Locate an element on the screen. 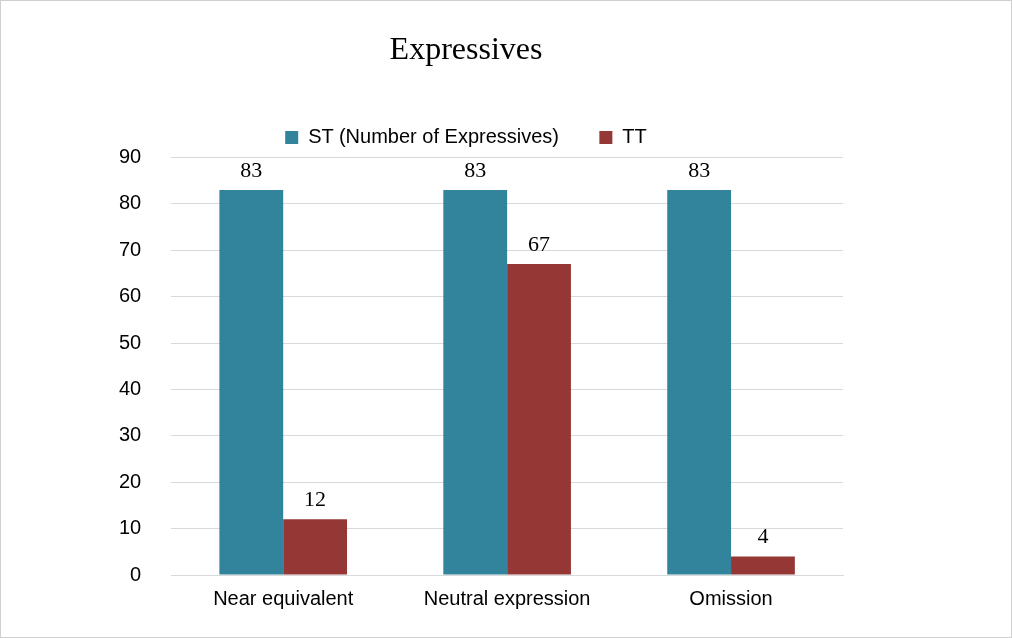  y-tick-label: 40 is located at coordinates (130, 387).